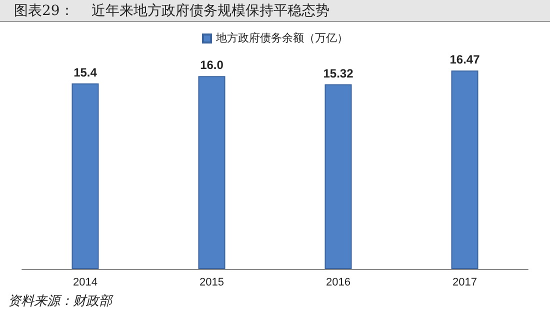 The width and height of the screenshot is (550, 321). Describe the element at coordinates (275, 11) in the screenshot. I see `chart-title: 图表29： 近年来地方政府债务规模保持平稳态势` at that location.